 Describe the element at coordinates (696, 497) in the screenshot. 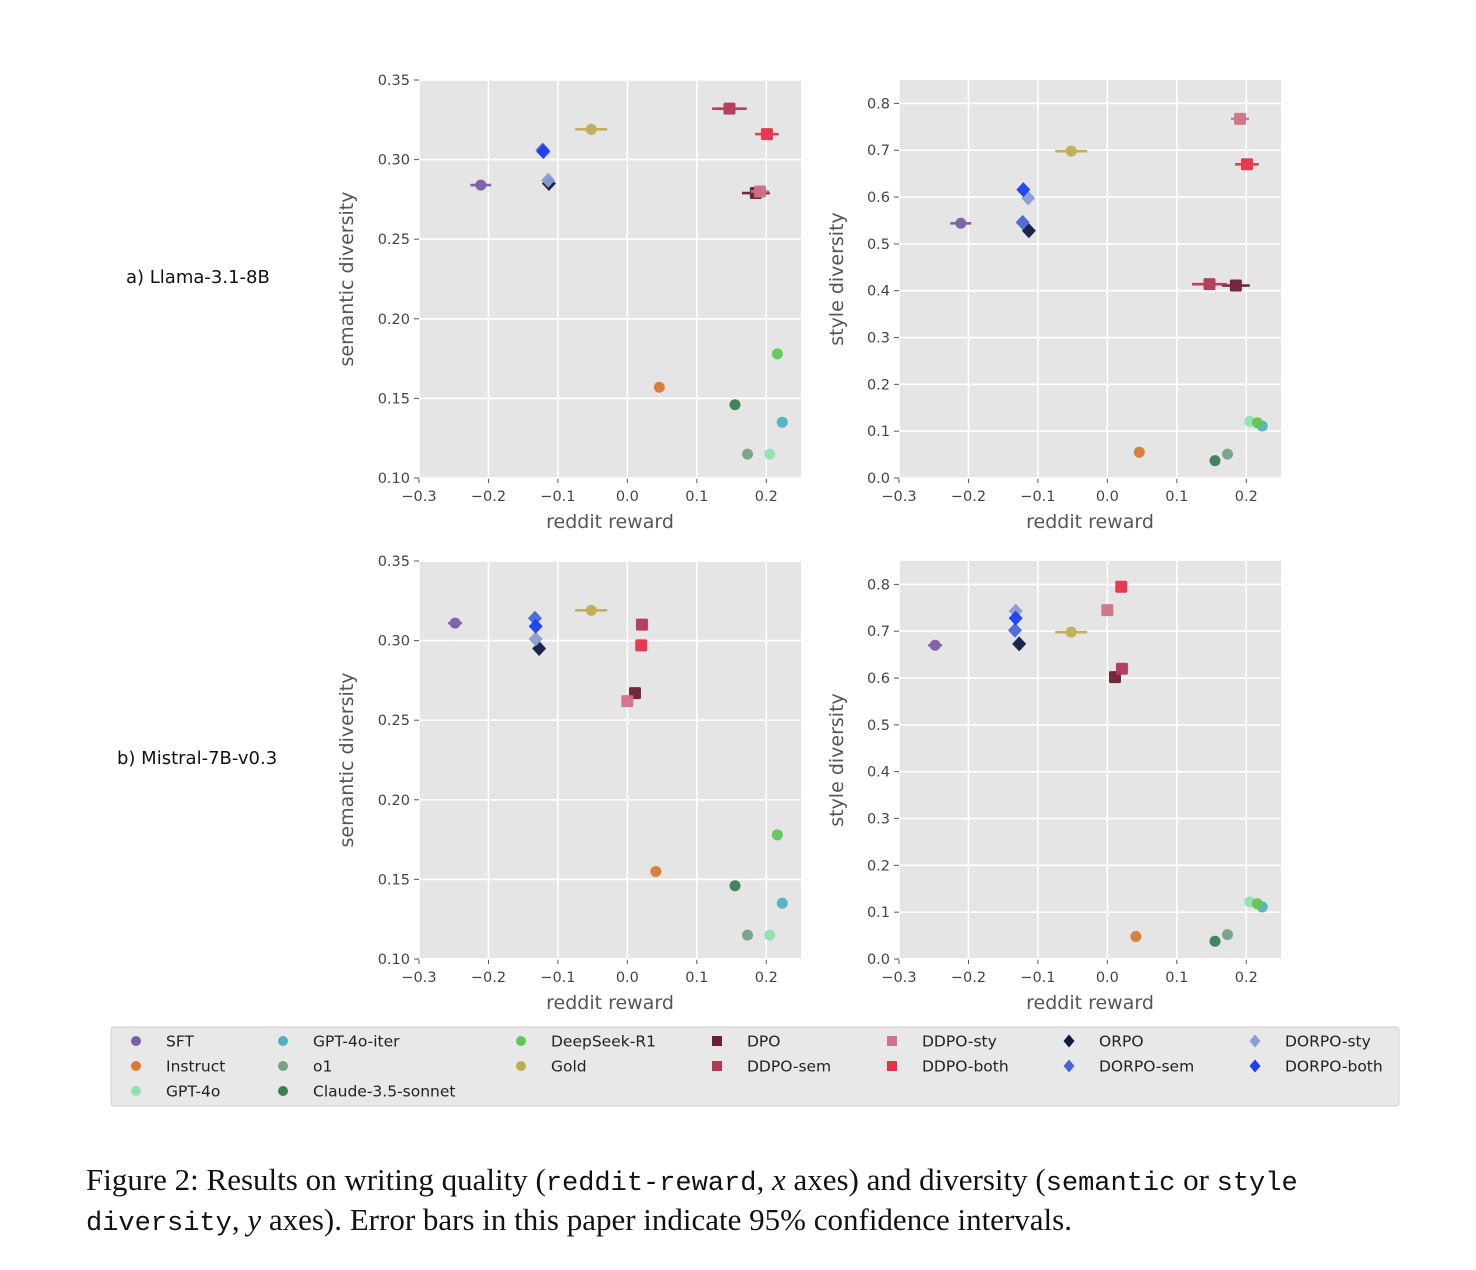

I see `x-tick-label: 0.1` at that location.